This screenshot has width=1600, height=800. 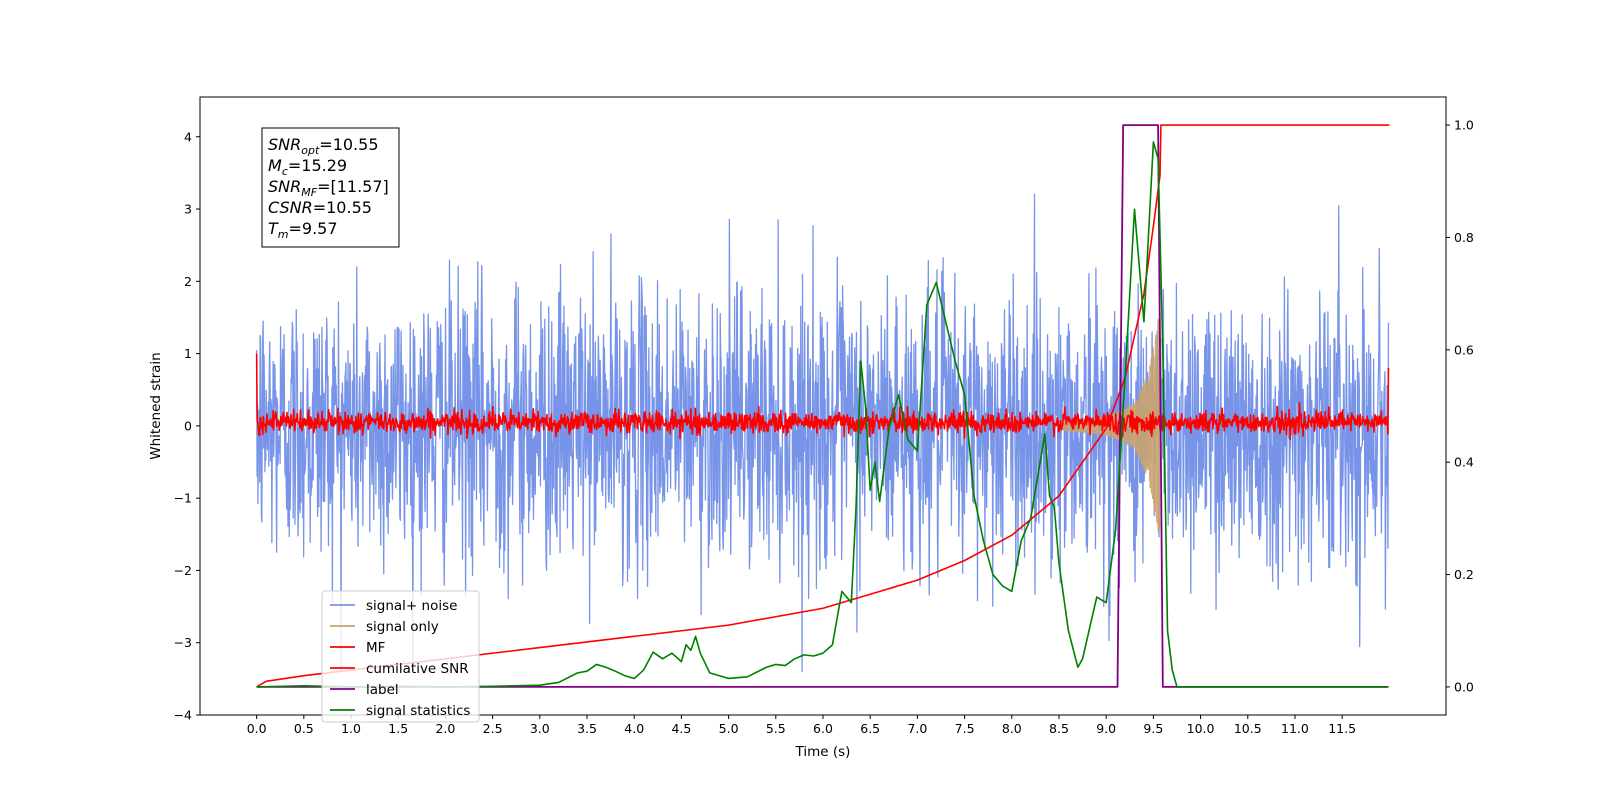 What do you see at coordinates (729, 728) in the screenshot?
I see `x-tick-label: 5.0` at bounding box center [729, 728].